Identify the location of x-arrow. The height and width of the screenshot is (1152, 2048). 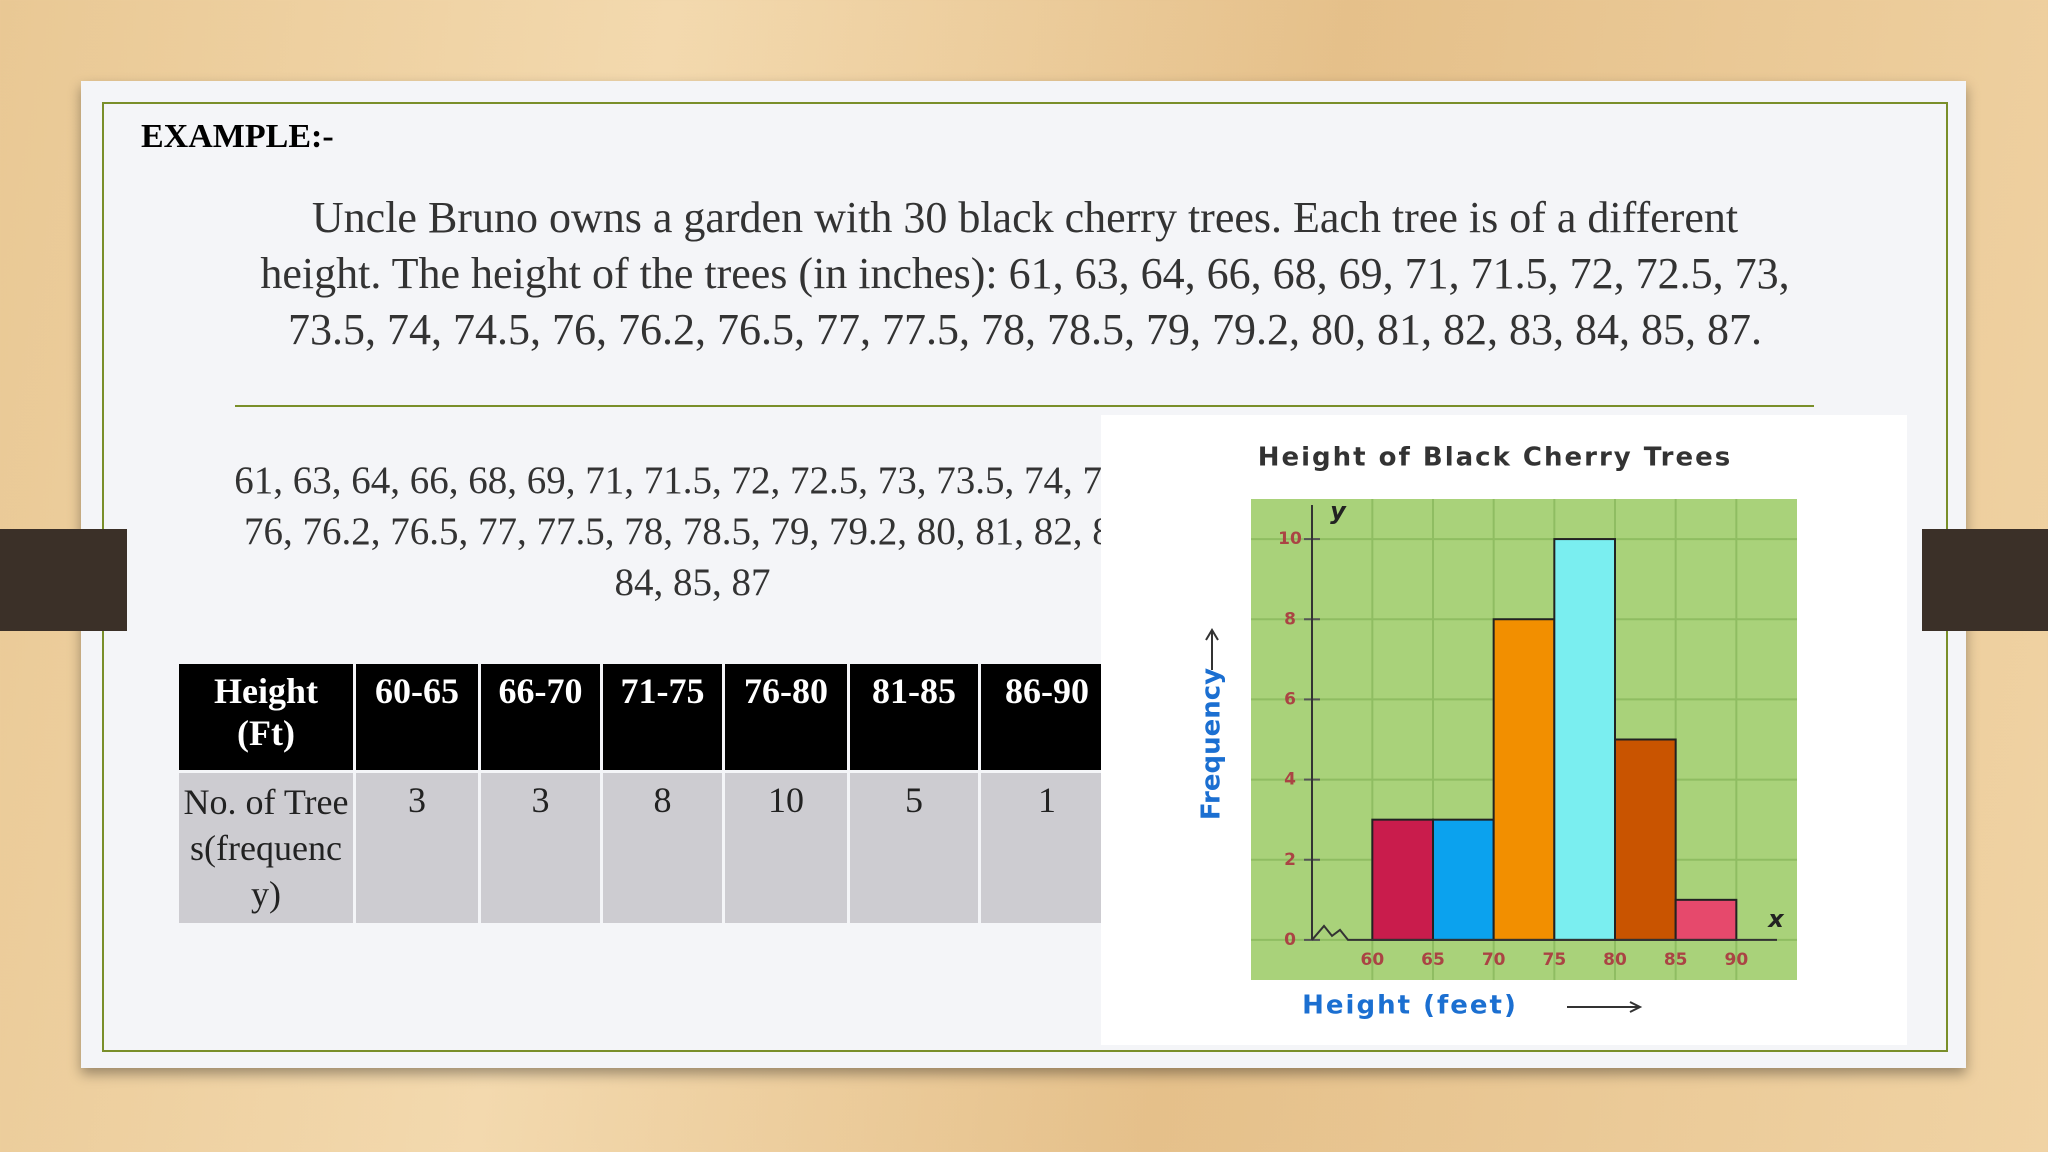
(1605, 1007).